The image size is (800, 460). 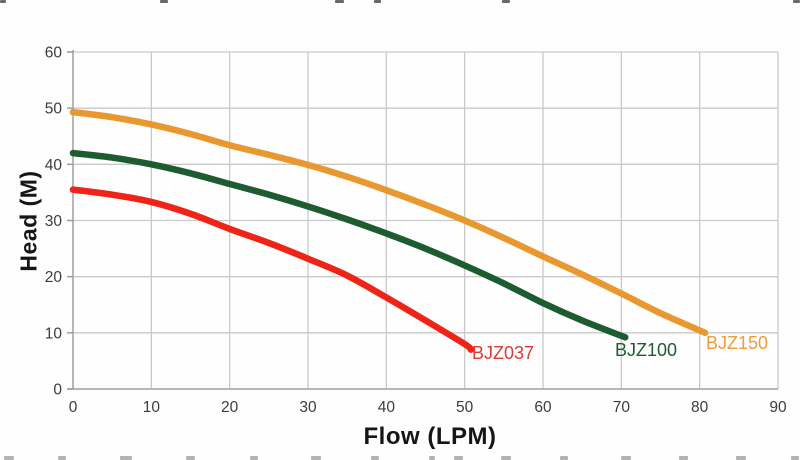 I want to click on y-tick-label: 30, so click(x=54, y=221).